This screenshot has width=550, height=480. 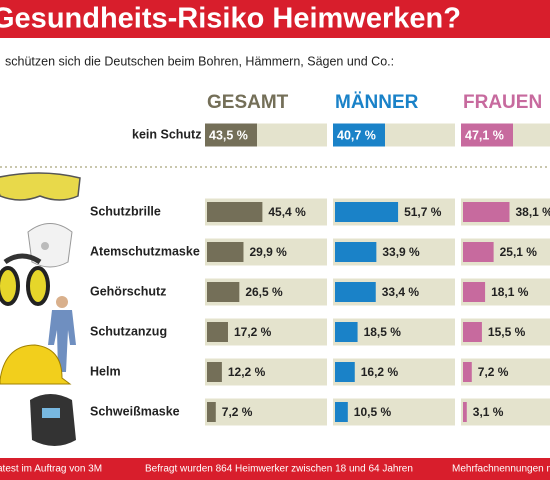 What do you see at coordinates (484, 135) in the screenshot?
I see `value-label: 47,1 %` at bounding box center [484, 135].